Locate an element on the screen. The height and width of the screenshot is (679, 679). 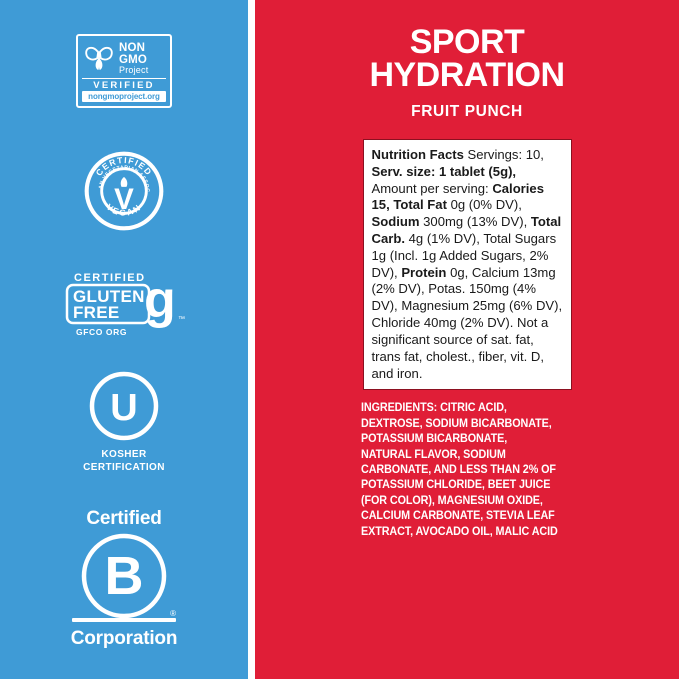
gfco-org-text: GFCO ORG is located at coordinates (101, 332).